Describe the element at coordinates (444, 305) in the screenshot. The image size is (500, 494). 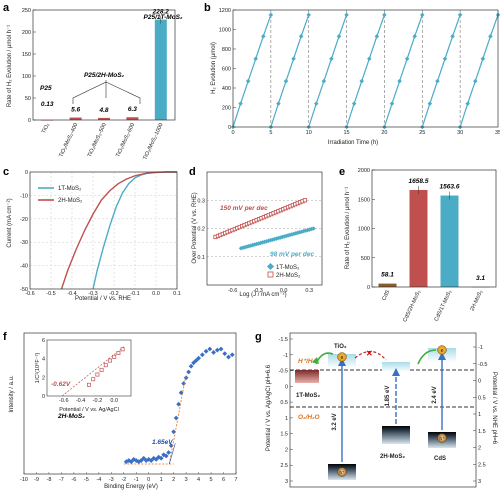
I see `category-label-2: CdS/1T-MoS₂` at that location.